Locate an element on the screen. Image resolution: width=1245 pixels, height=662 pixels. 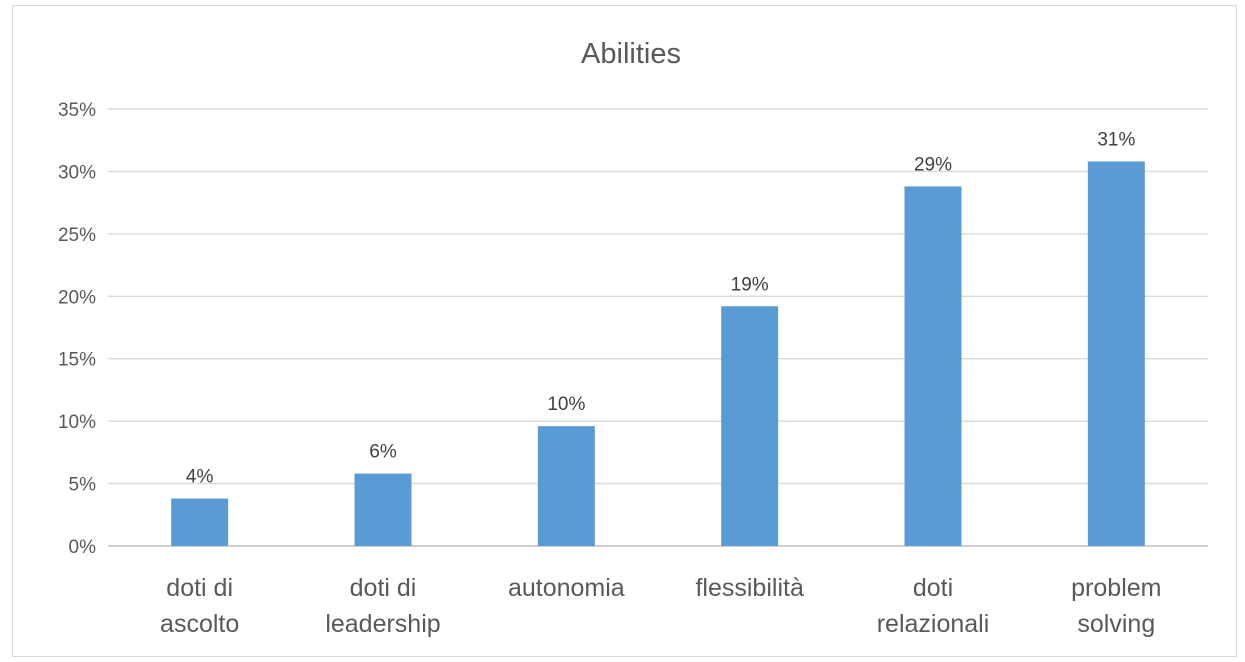
x-category-label: leadership is located at coordinates (382, 624).